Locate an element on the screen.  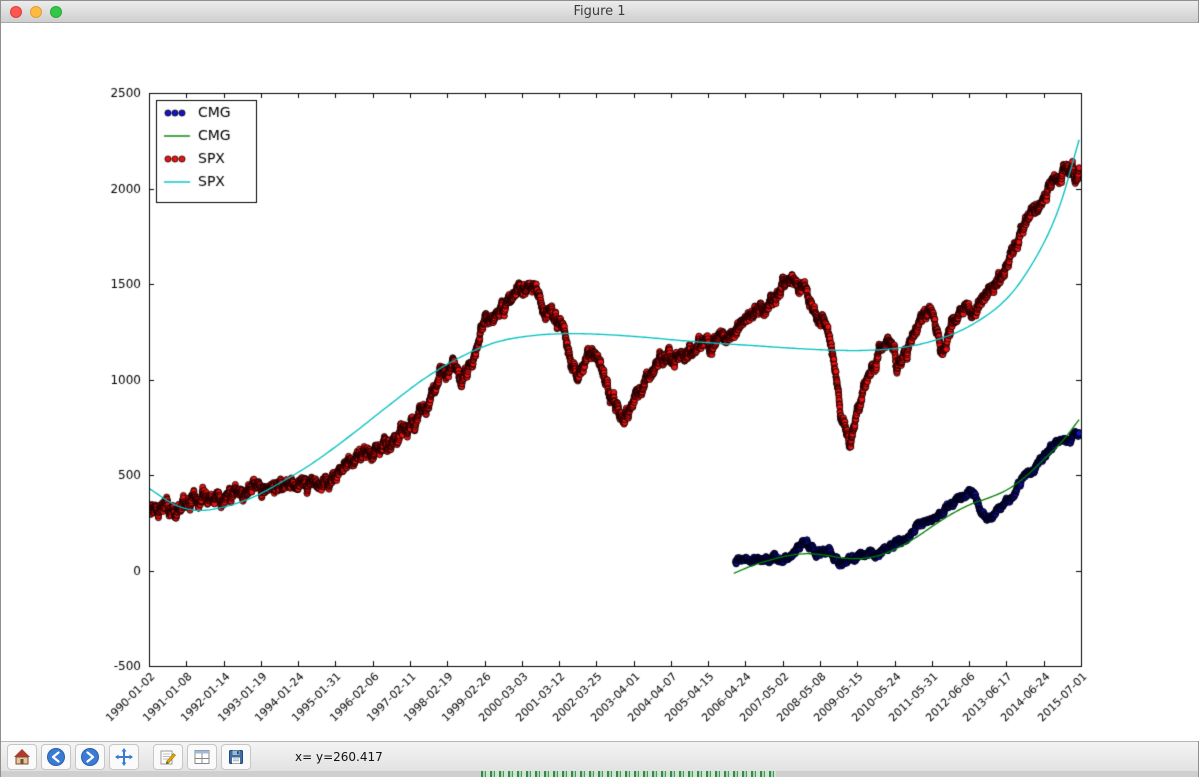
back-arrow-icon is located at coordinates (56, 756).